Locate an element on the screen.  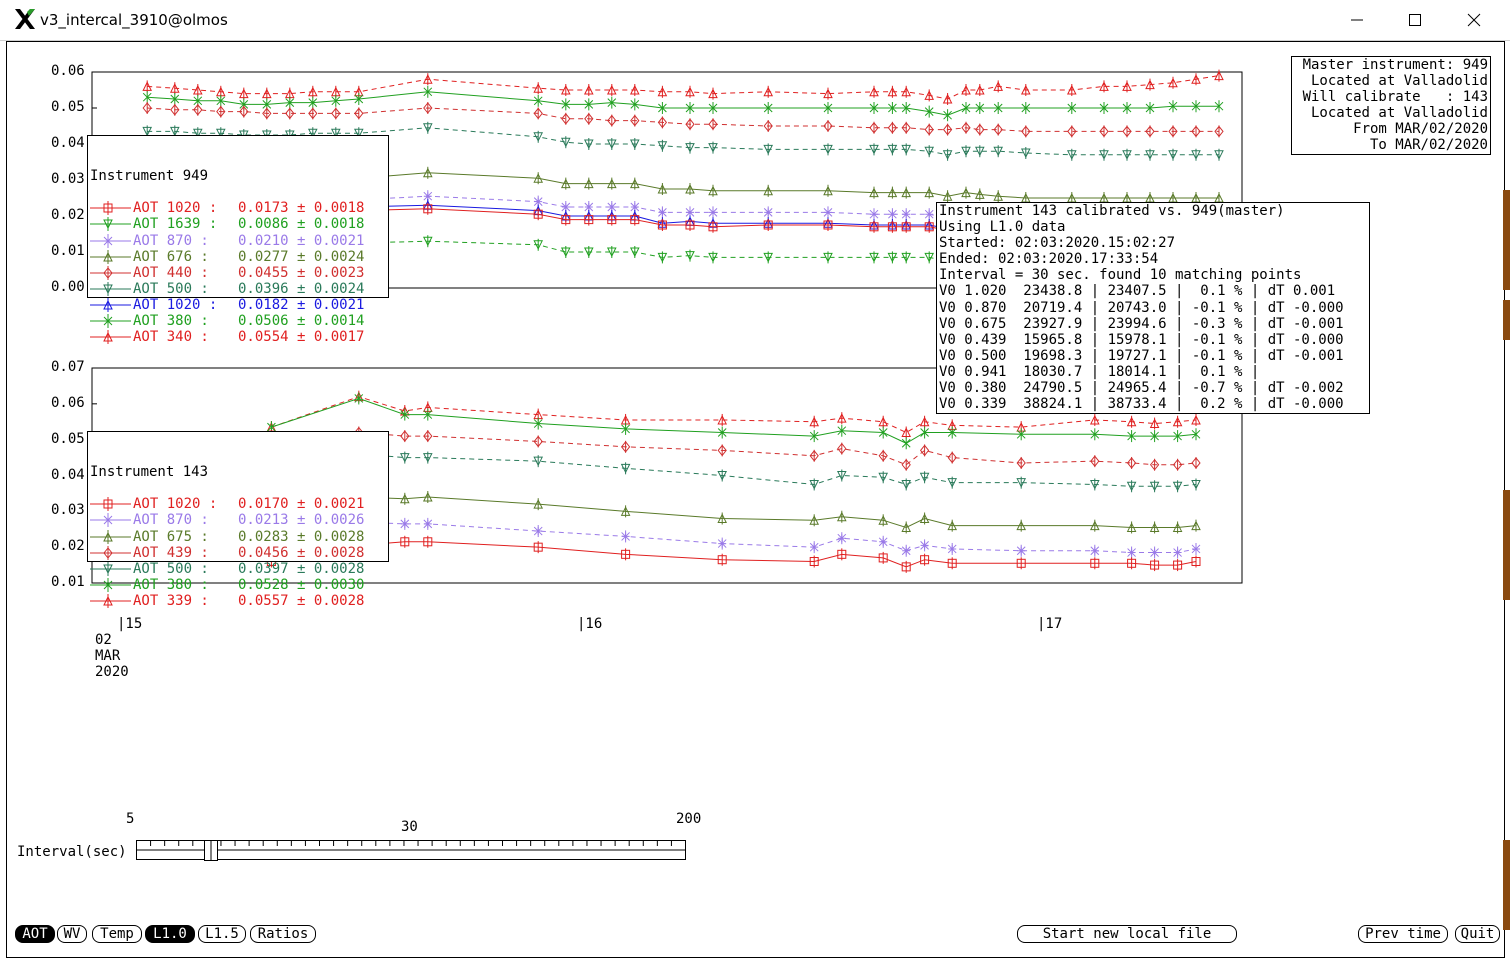
legend-value: 0.0554 ± 0.0017 is located at coordinates (301, 337).